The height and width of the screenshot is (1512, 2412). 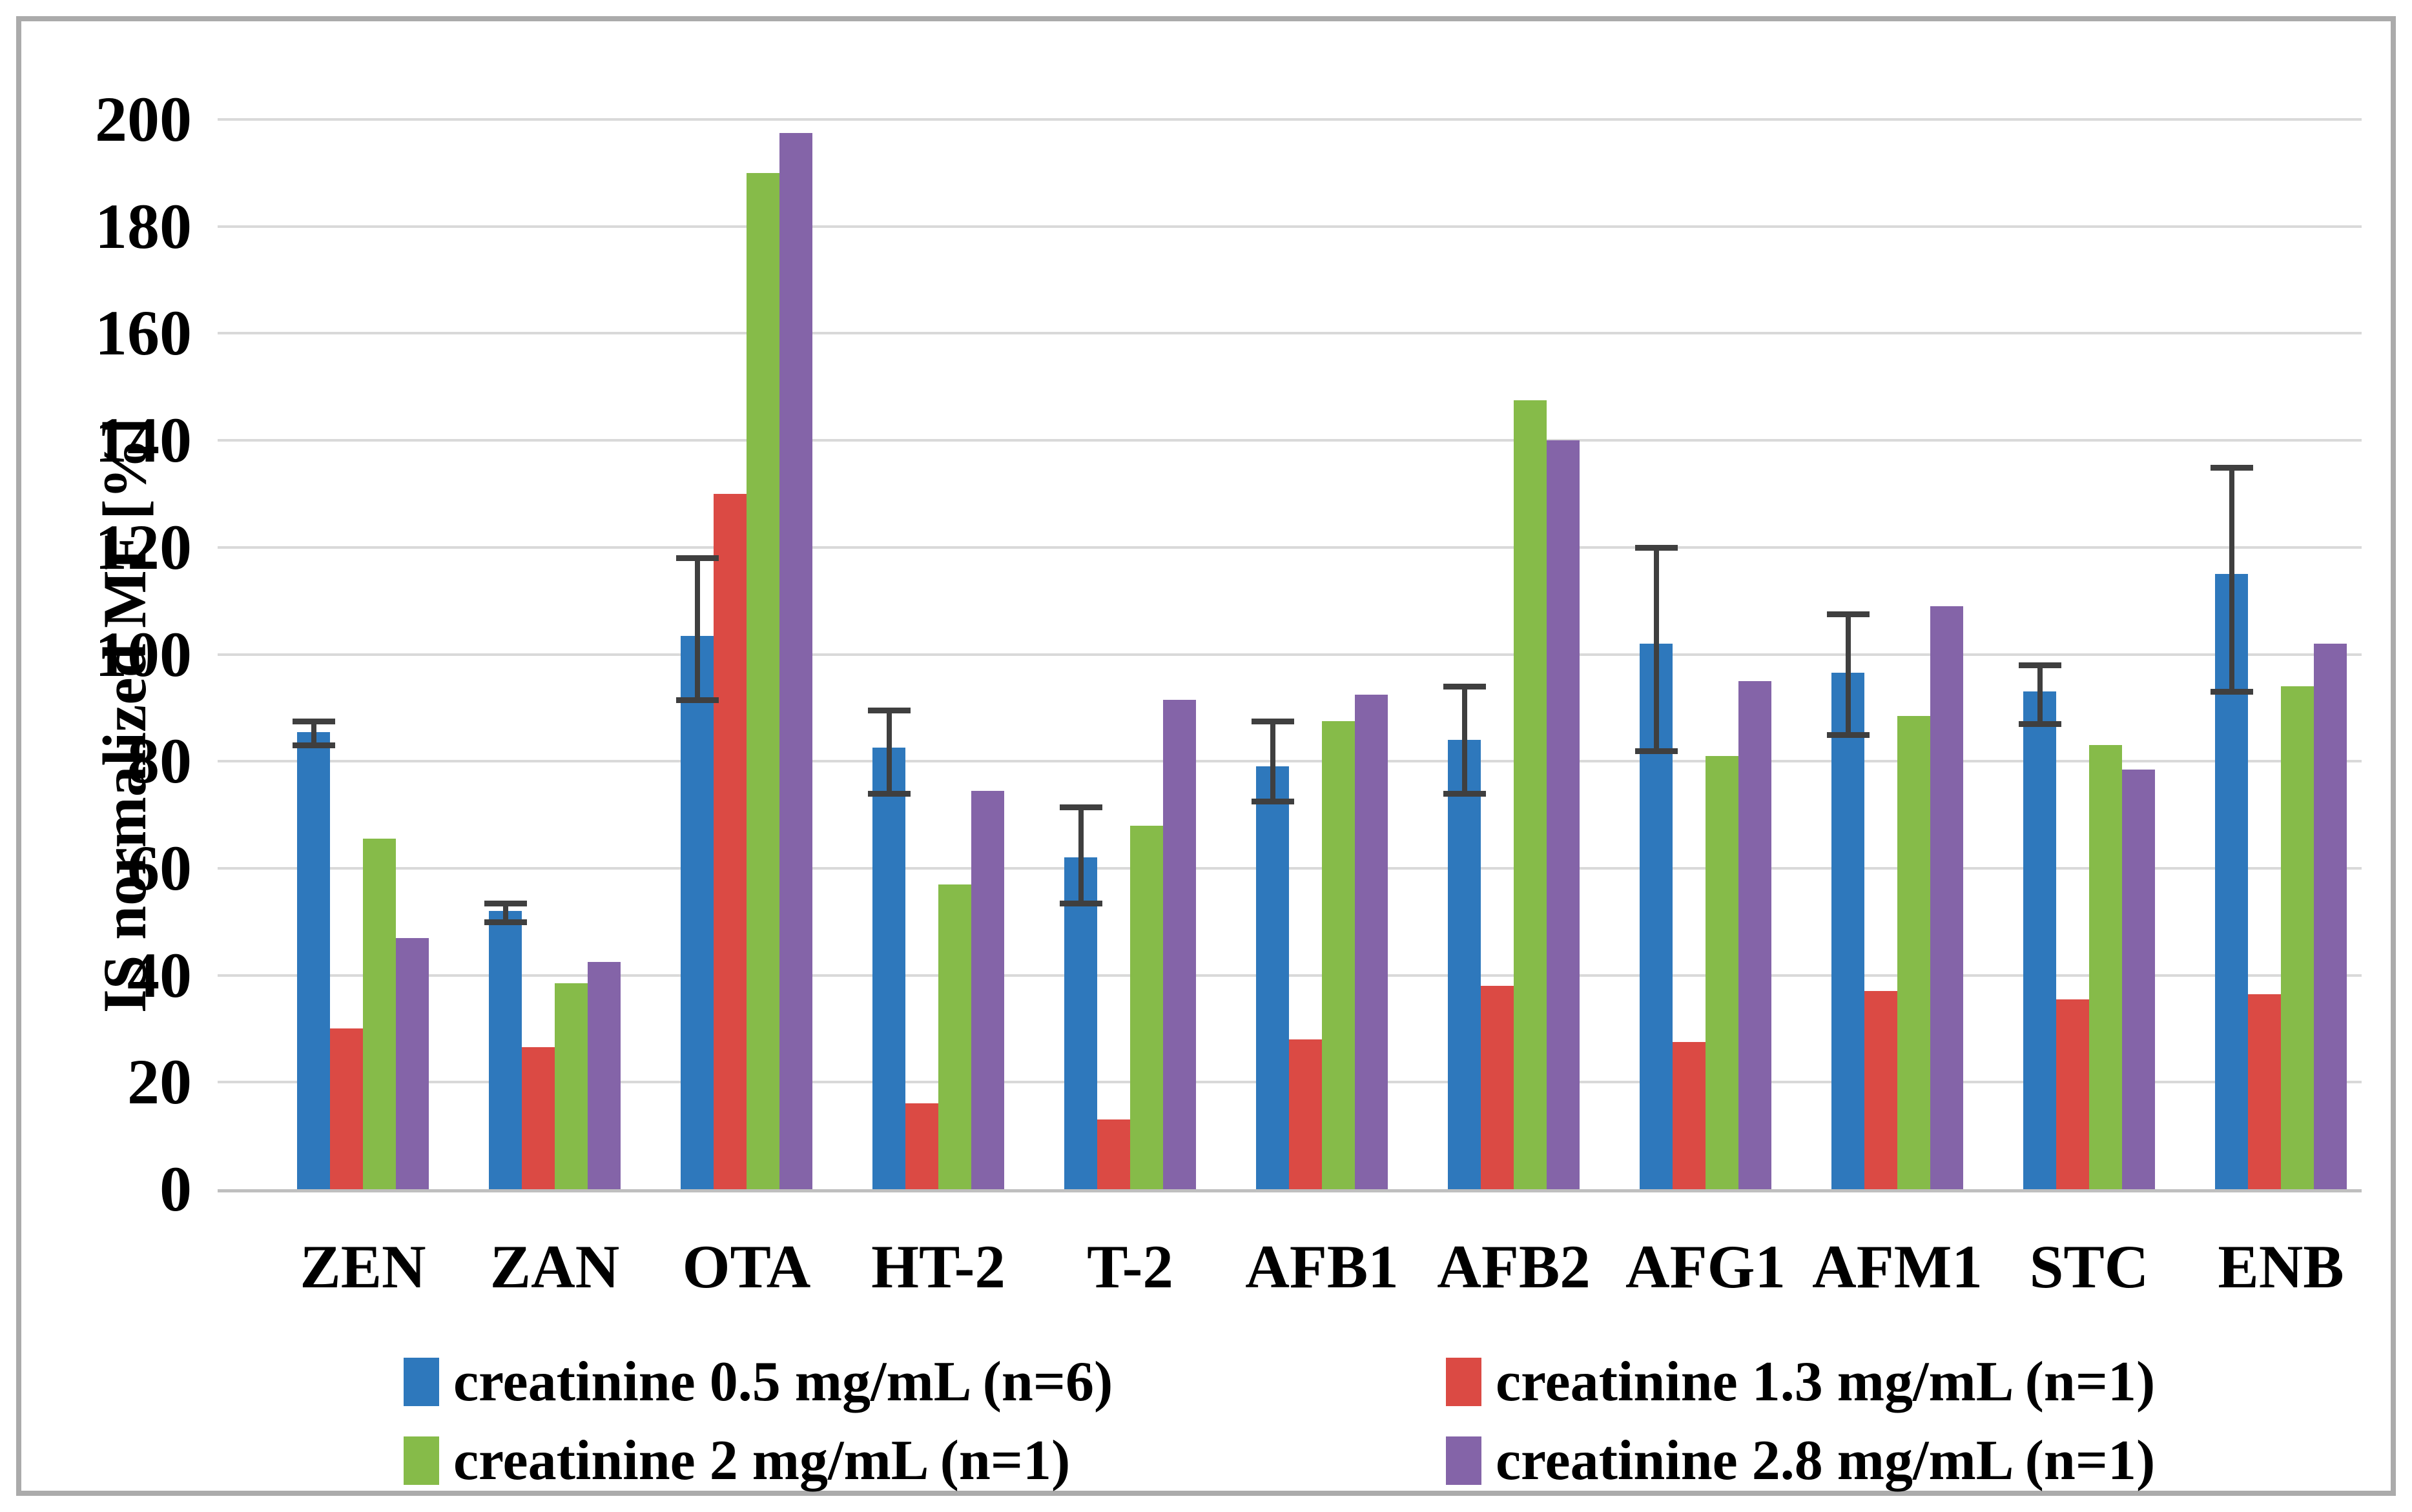 I want to click on error-bar-STC-stem, so click(x=2040, y=694).